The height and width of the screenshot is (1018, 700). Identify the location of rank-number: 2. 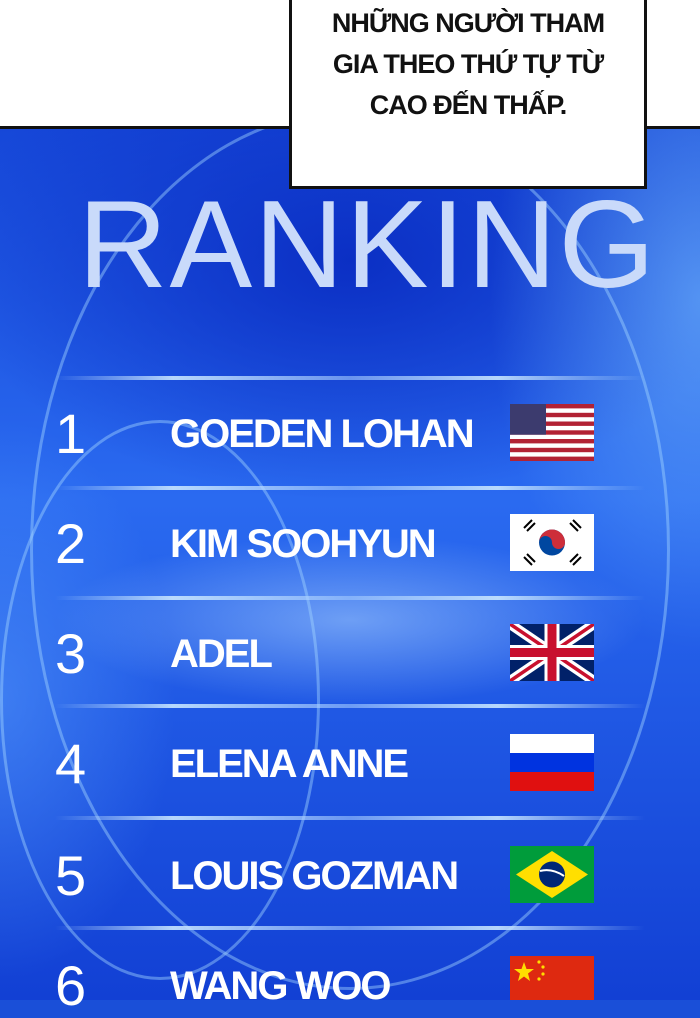
(71, 543).